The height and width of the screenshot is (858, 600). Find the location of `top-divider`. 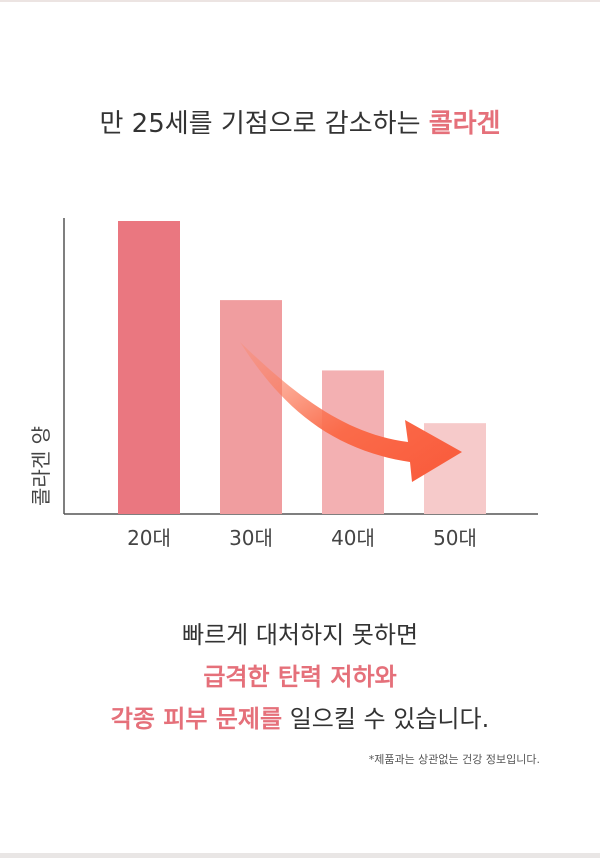

top-divider is located at coordinates (300, 1).